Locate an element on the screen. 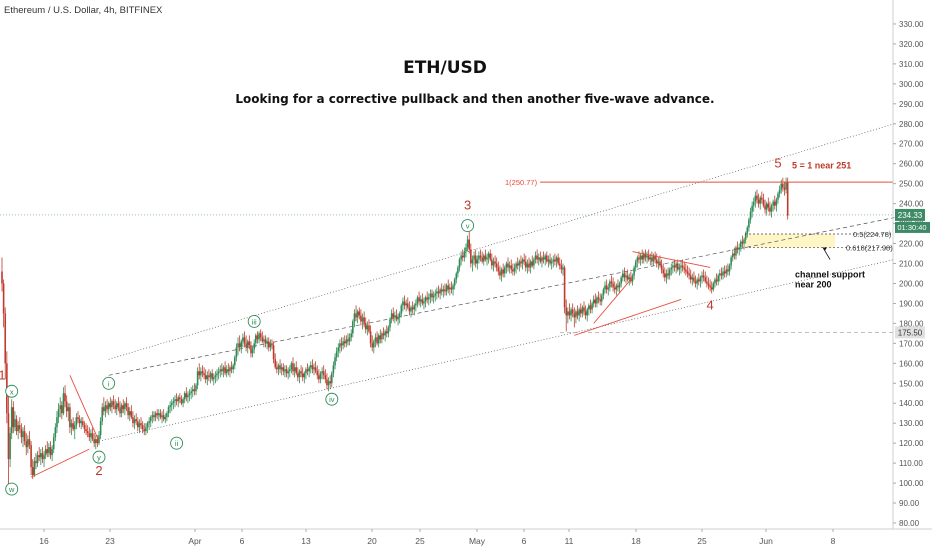 Image resolution: width=932 pixels, height=550 pixels. wave-label-minor-circle is located at coordinates (99, 457).